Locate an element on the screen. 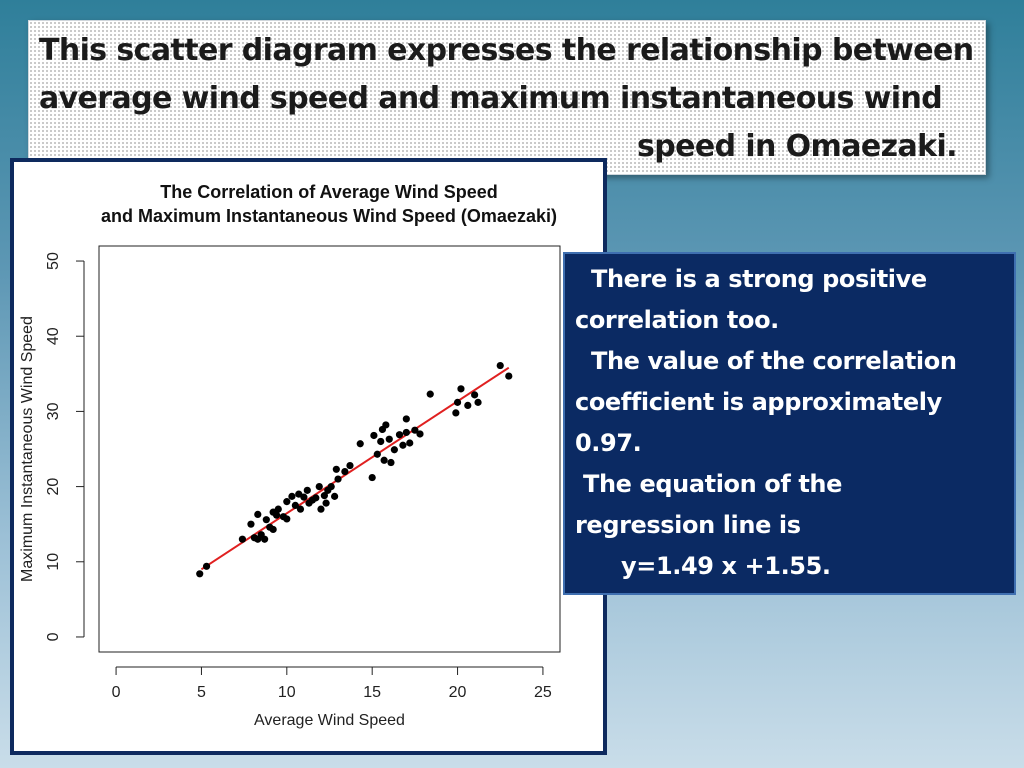 This screenshot has width=1024, height=768. info-line-2: correlation too. is located at coordinates (677, 320).